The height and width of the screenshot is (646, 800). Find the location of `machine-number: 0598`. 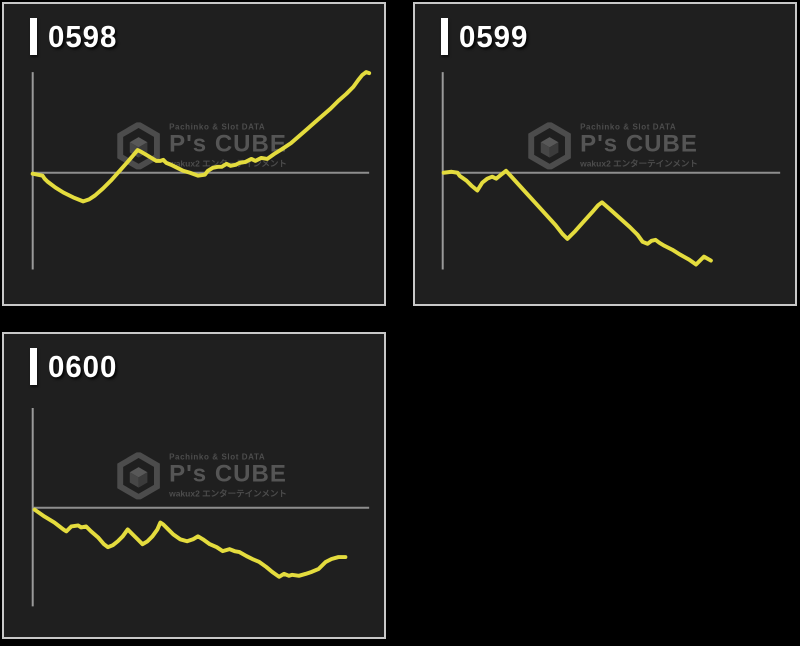

machine-number: 0598 is located at coordinates (83, 36).